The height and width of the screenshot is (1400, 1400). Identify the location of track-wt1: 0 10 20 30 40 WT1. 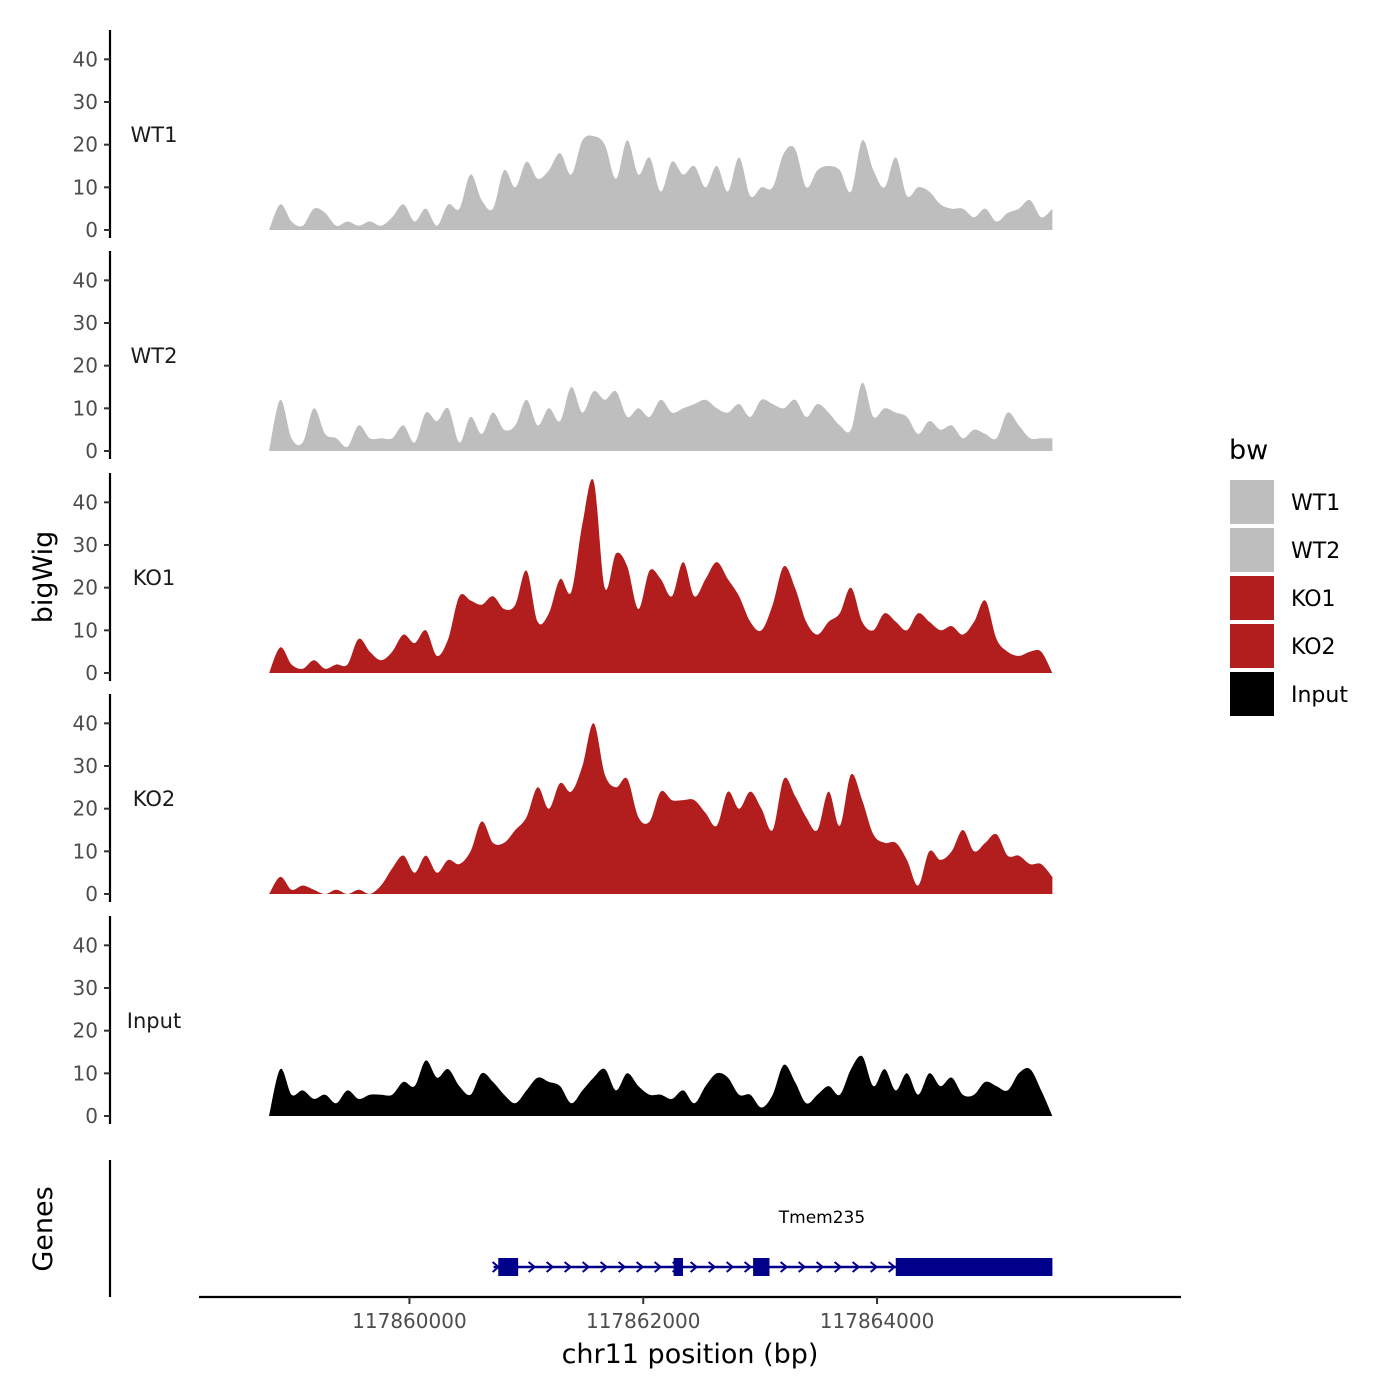
(563, 136).